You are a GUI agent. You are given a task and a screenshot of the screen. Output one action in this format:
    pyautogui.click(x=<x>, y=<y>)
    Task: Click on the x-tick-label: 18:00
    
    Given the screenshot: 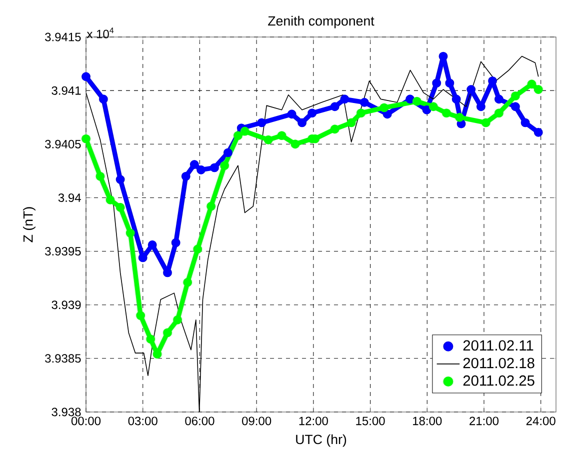 What is the action you would take?
    pyautogui.click(x=427, y=421)
    